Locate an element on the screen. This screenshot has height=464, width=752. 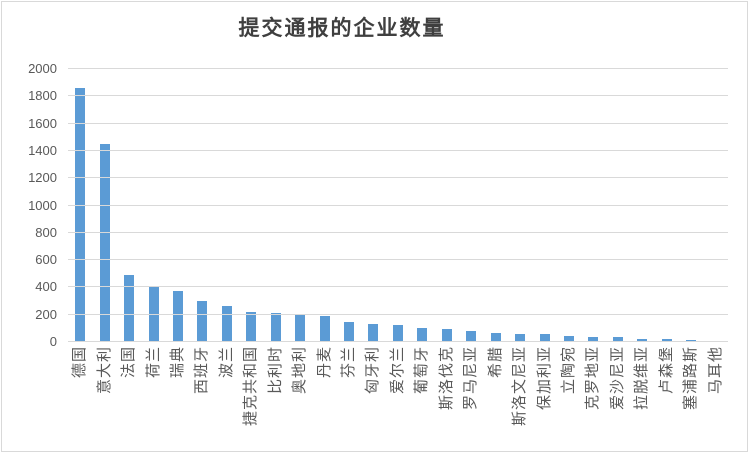
x-tick-label: 瑞典 is located at coordinates (177, 362).